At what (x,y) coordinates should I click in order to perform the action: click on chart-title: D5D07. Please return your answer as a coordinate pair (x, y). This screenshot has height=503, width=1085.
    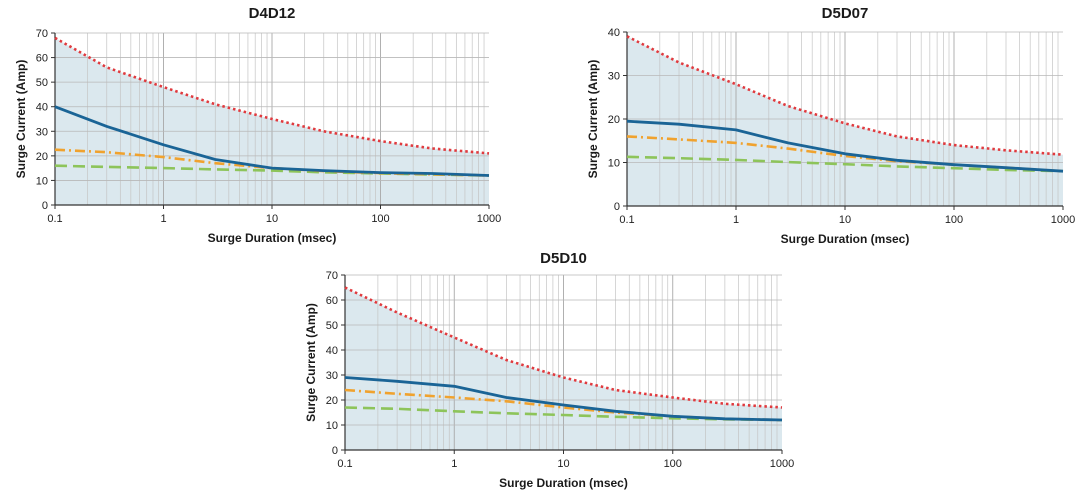
    Looking at the image, I should click on (845, 13).